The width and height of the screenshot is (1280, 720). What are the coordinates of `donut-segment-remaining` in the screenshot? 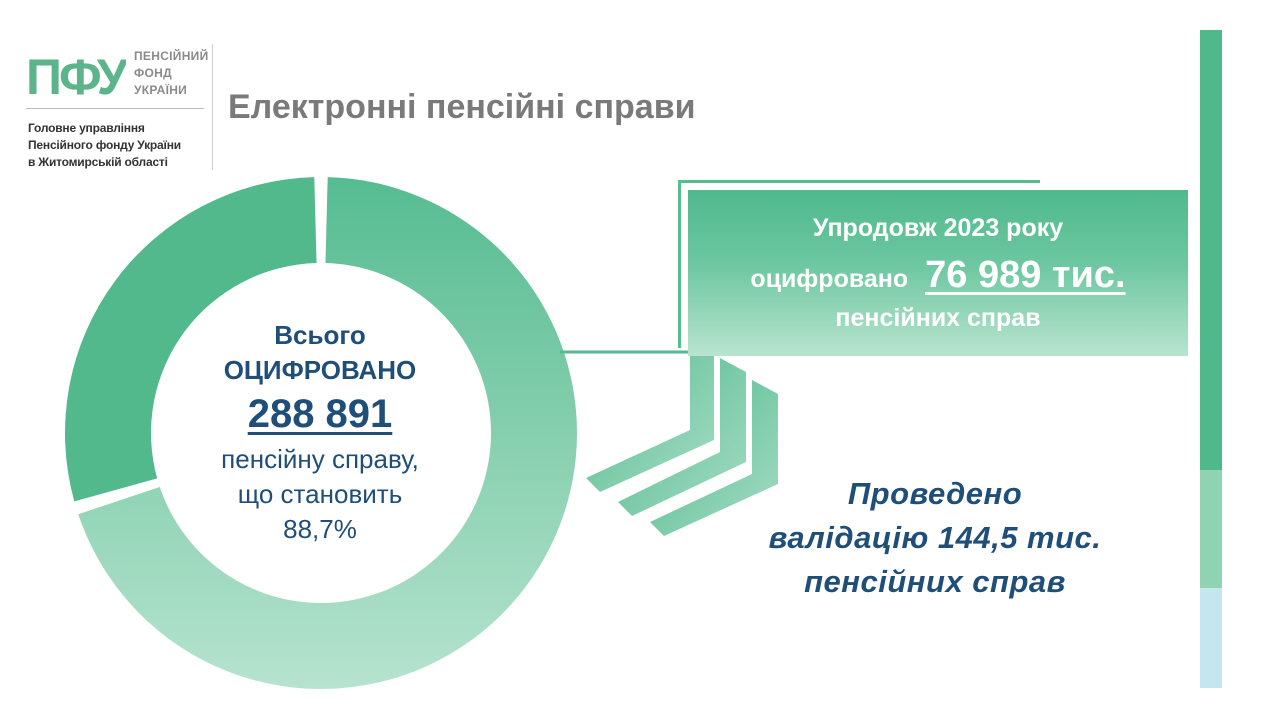 It's located at (190, 339).